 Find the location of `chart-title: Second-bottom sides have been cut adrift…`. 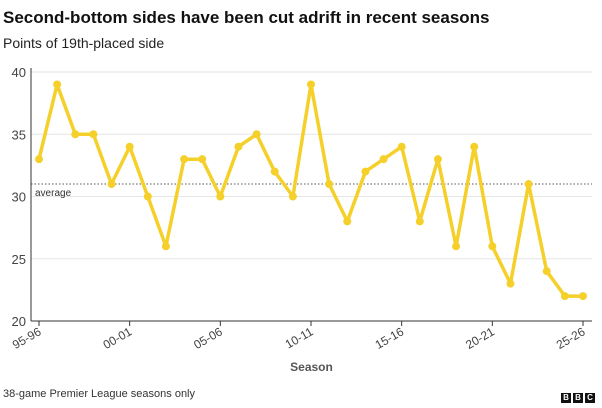

chart-title: Second-bottom sides have been cut adrift… is located at coordinates (246, 17).